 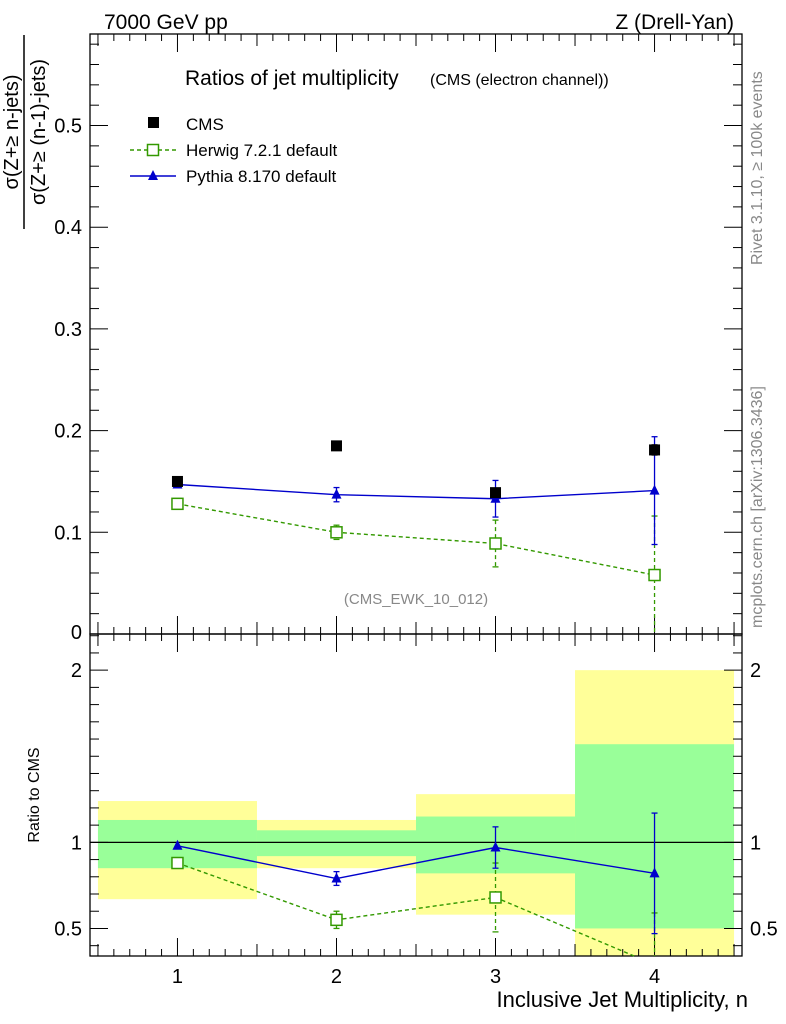 I want to click on xtick-label: 3, so click(x=495, y=977).